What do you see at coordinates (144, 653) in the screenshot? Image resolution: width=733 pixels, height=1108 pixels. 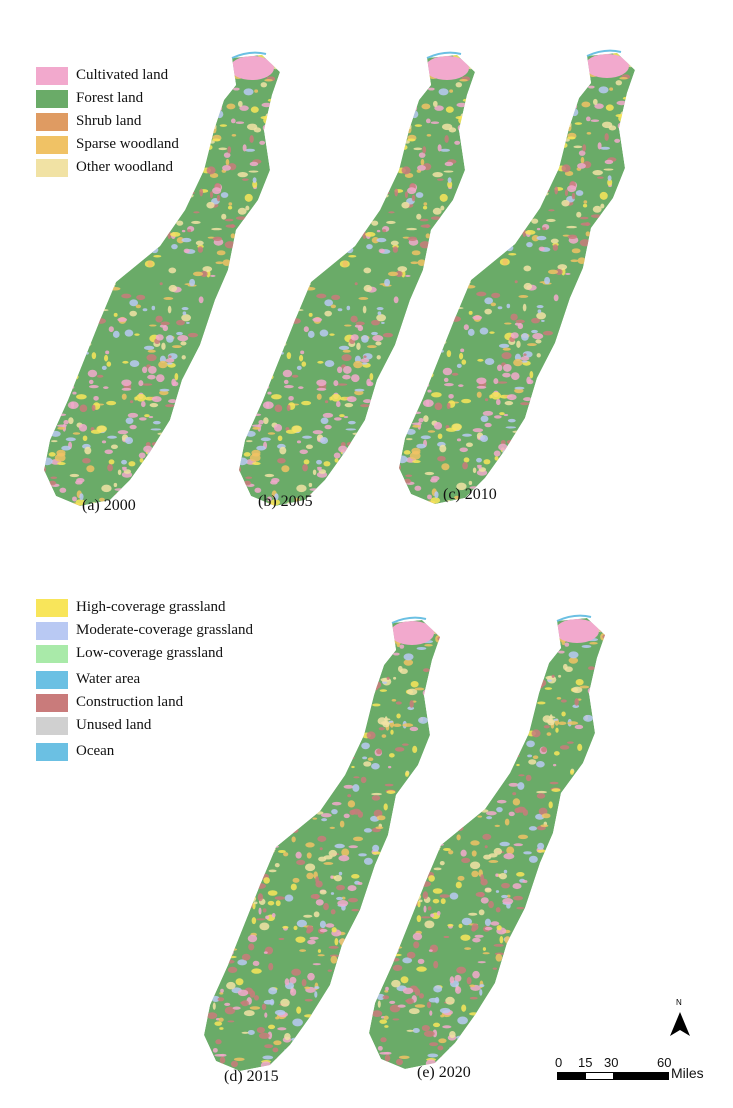 I see `legend-item: Low-coverage grassland` at bounding box center [144, 653].